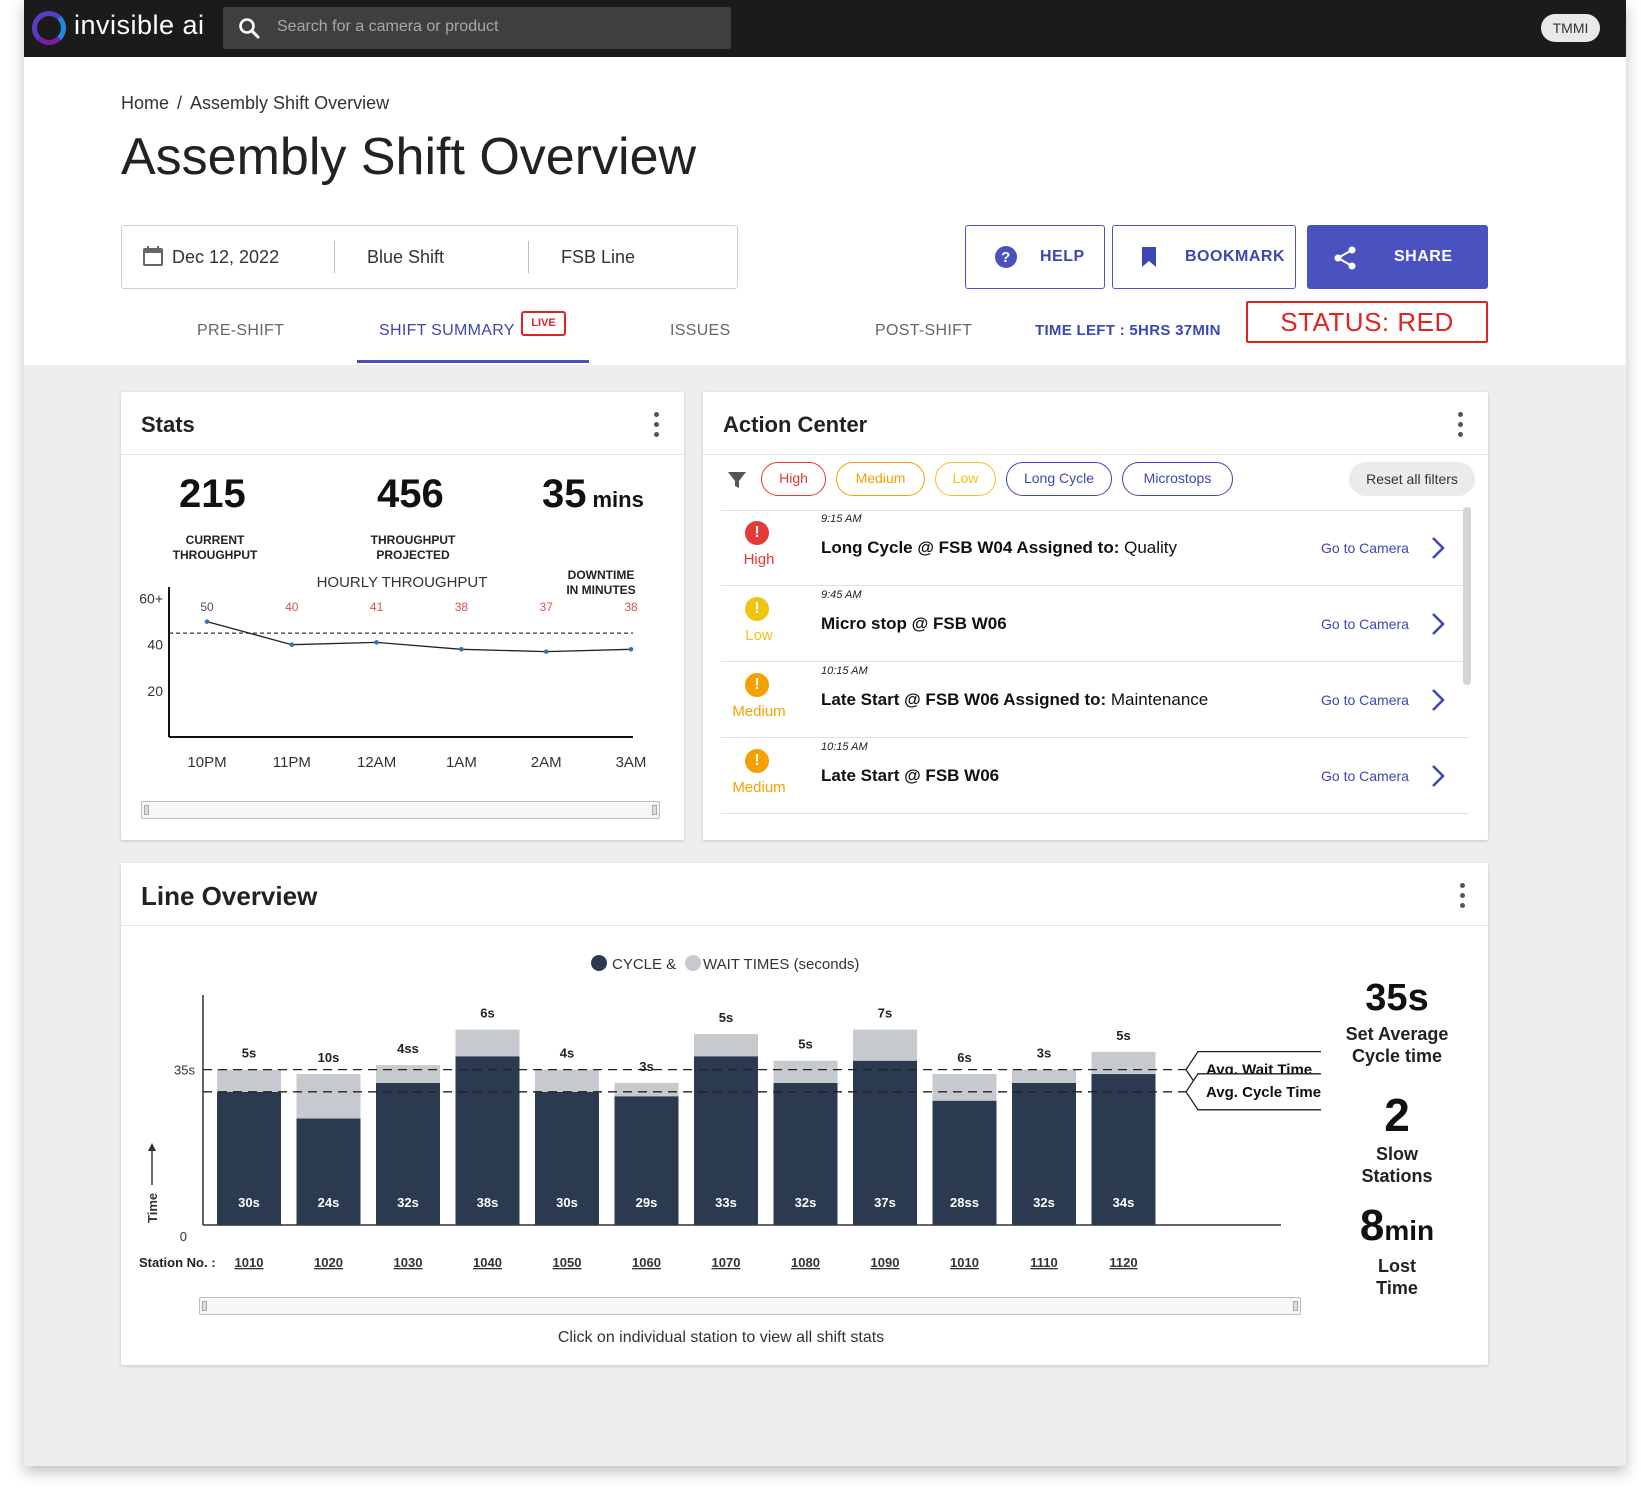  Describe the element at coordinates (447, 330) in the screenshot. I see `tab-shift-summary: SHIFT SUMMARY` at that location.